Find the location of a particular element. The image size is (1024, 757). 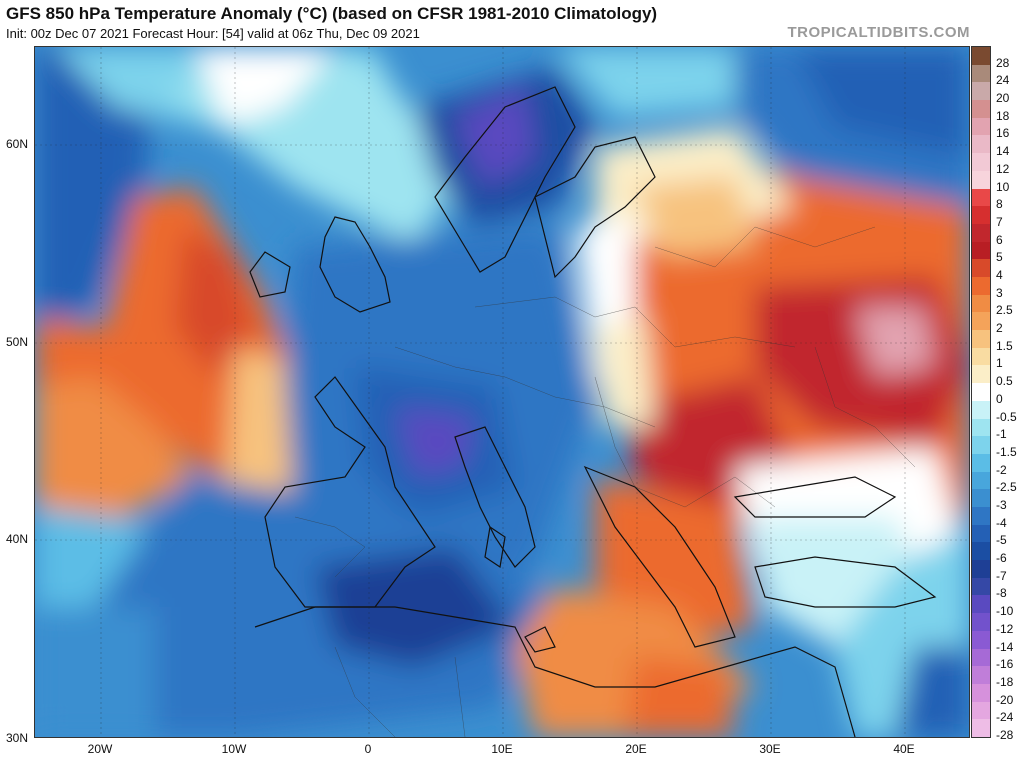

site-watermark: TROPICALTIDBITS.COM is located at coordinates (878, 32).